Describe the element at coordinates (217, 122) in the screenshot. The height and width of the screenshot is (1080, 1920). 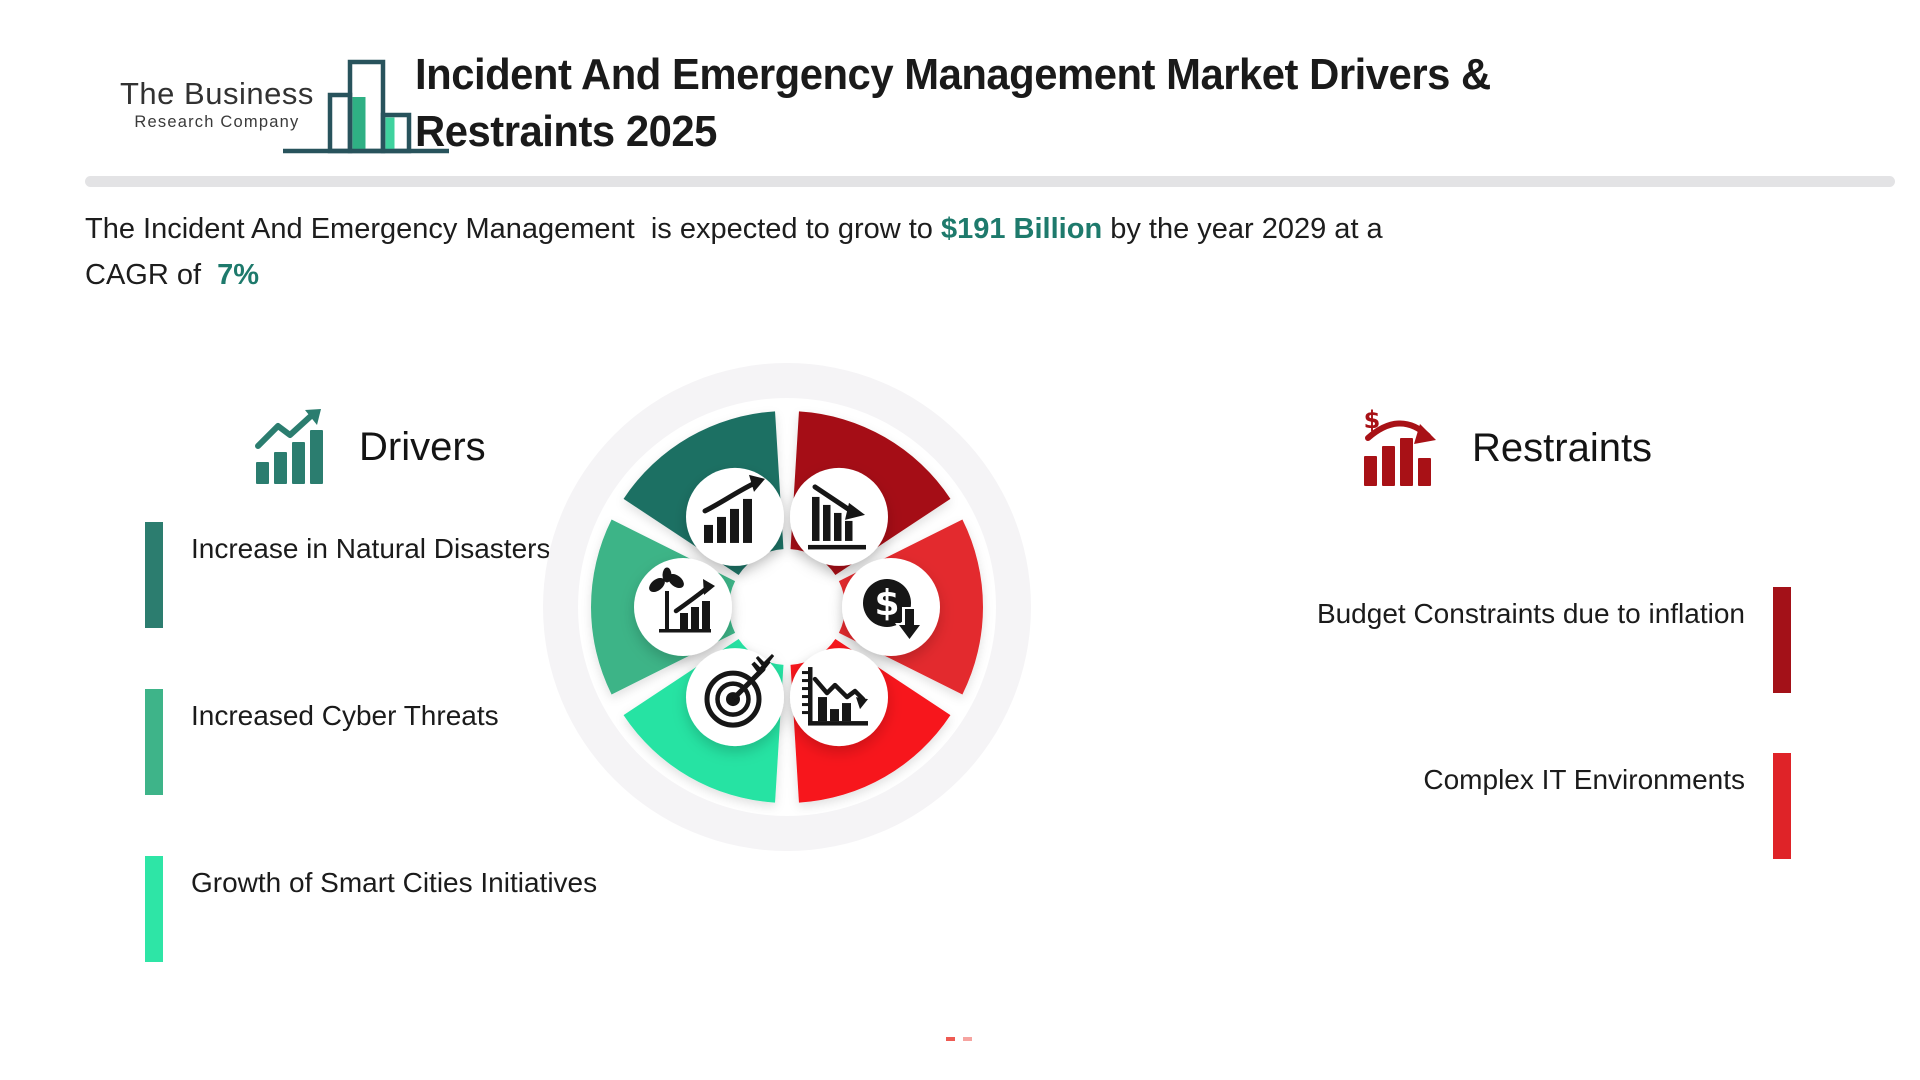
I see `logo-subname: Research Company` at that location.